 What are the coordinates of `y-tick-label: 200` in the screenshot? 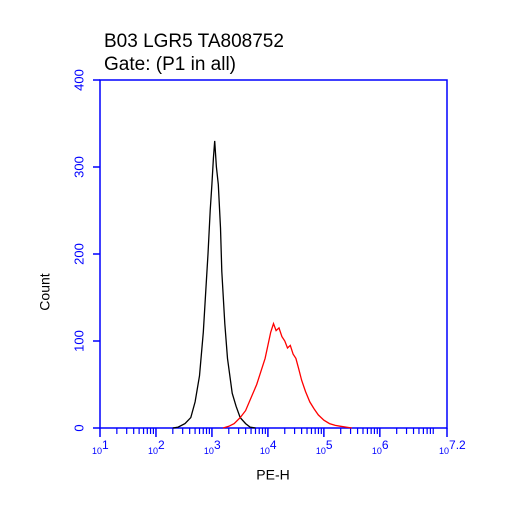 It's located at (78, 254).